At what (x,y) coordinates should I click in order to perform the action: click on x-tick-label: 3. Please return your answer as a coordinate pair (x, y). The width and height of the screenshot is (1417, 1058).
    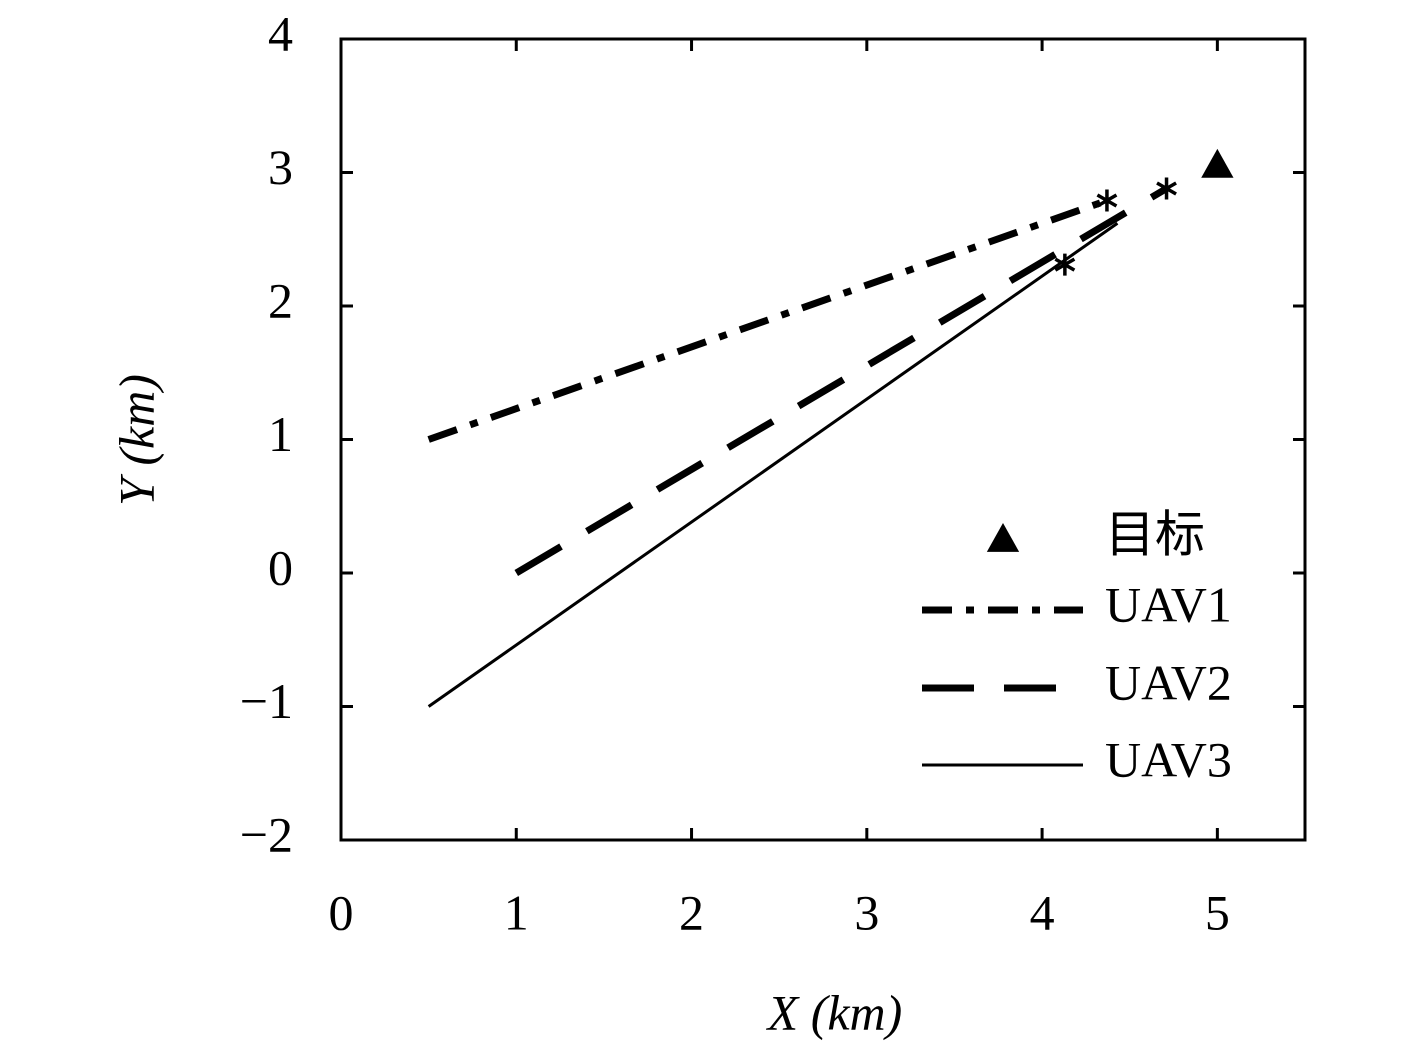
    Looking at the image, I should click on (866, 912).